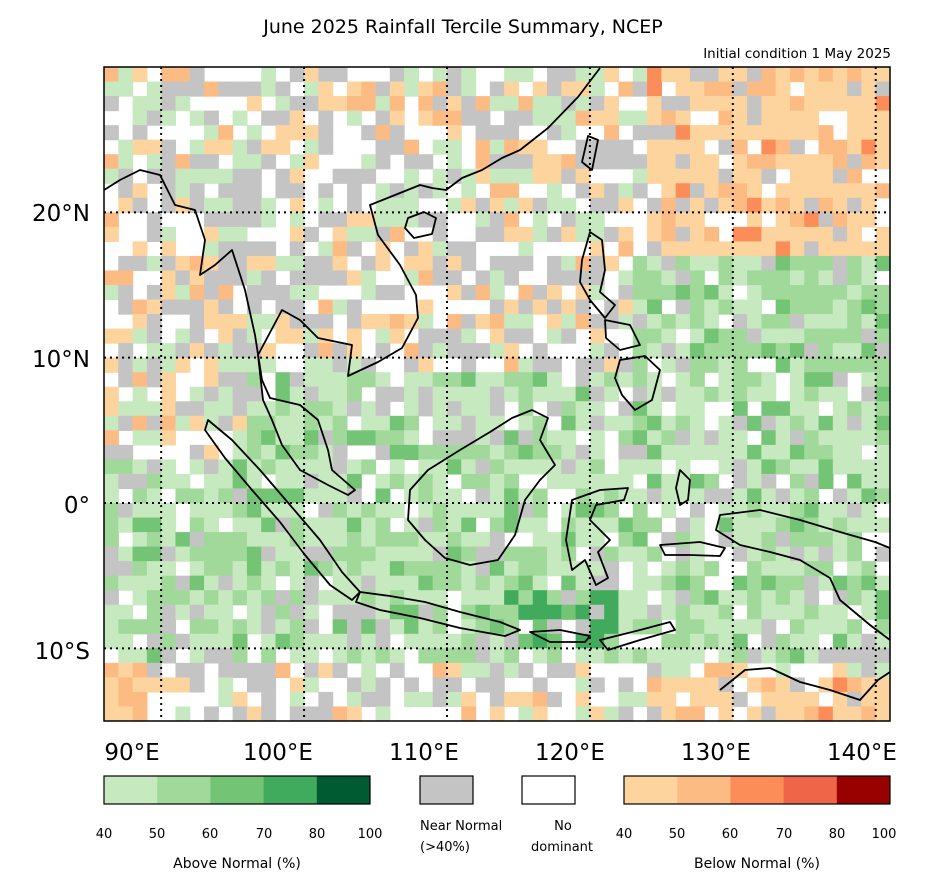  What do you see at coordinates (131, 790) in the screenshot?
I see `legend-above-swatch` at bounding box center [131, 790].